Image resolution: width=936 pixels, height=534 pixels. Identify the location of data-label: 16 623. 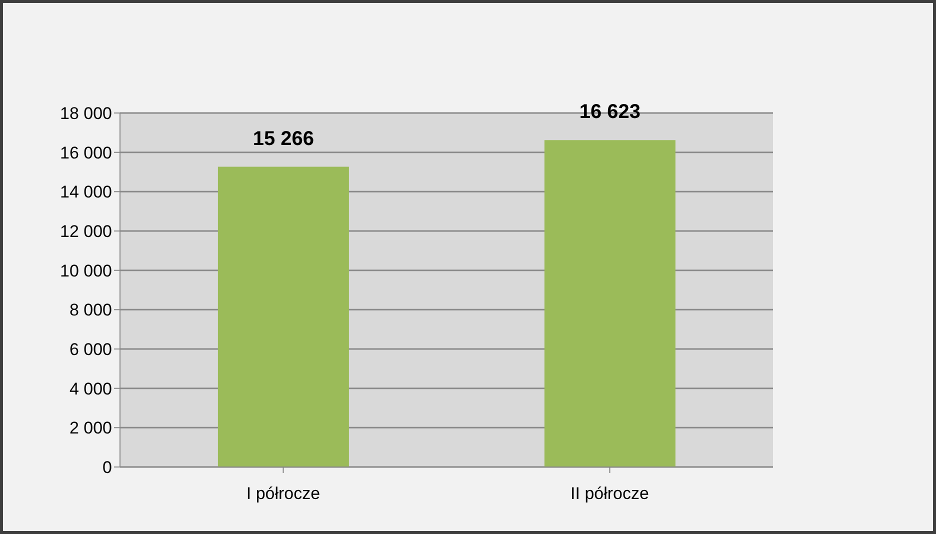
(610, 112).